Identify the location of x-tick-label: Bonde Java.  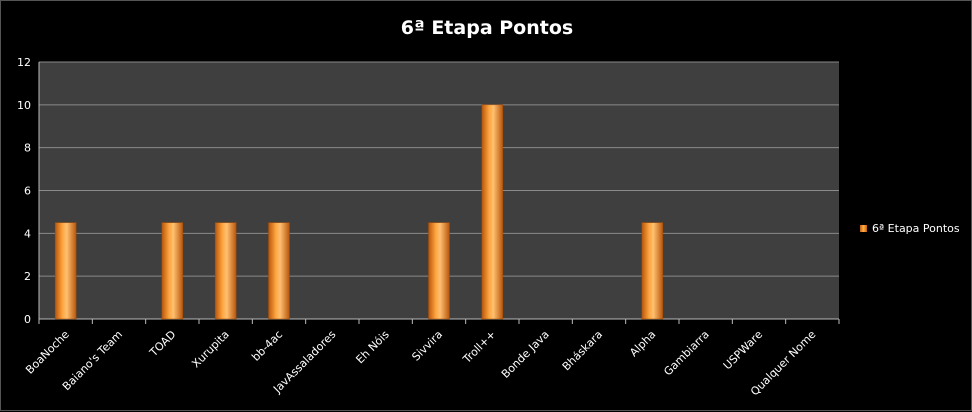
(525, 354).